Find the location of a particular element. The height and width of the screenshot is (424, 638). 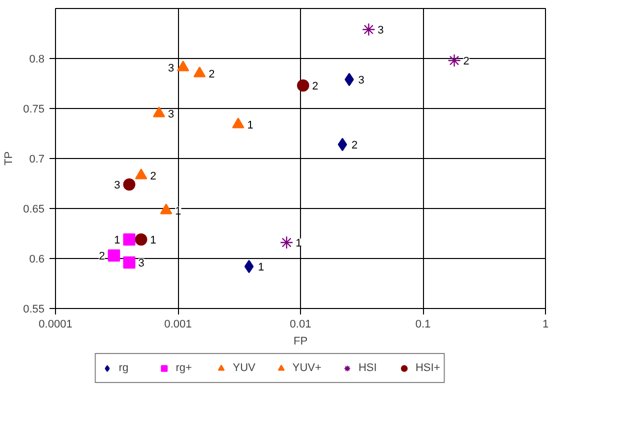

legend-label: rg+ is located at coordinates (184, 368).